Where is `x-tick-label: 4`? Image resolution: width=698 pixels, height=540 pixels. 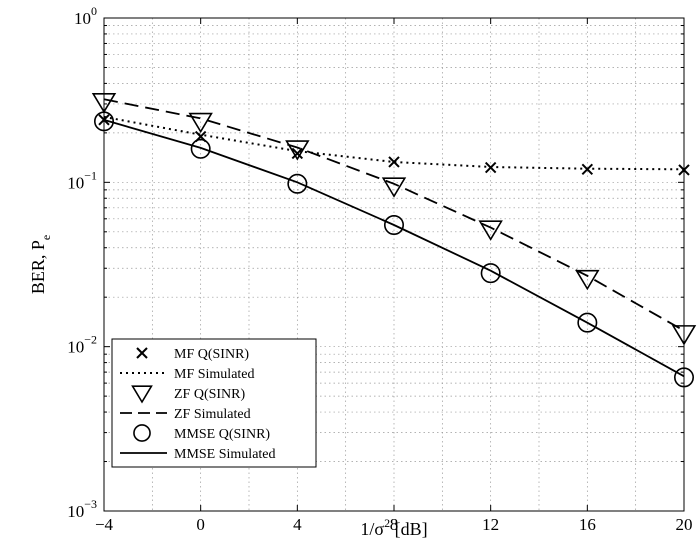
x-tick-label: 4 is located at coordinates (297, 524).